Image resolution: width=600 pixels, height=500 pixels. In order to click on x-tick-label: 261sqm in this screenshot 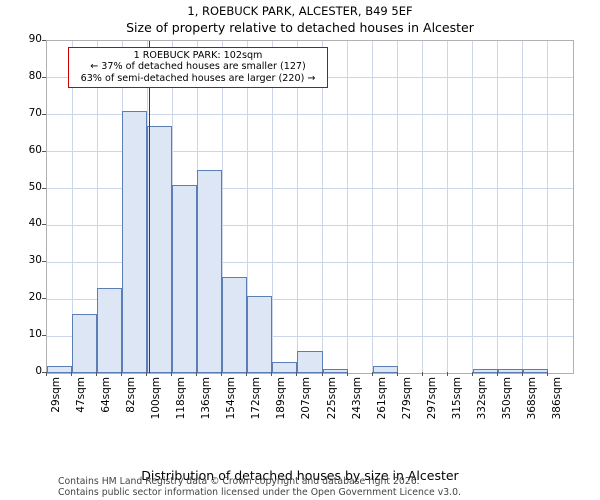, I will do `click(381, 398)`.